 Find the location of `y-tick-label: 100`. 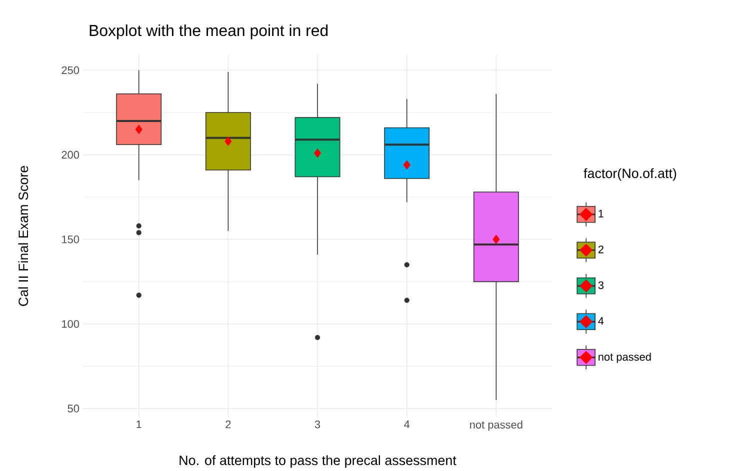

y-tick-label: 100 is located at coordinates (71, 324).